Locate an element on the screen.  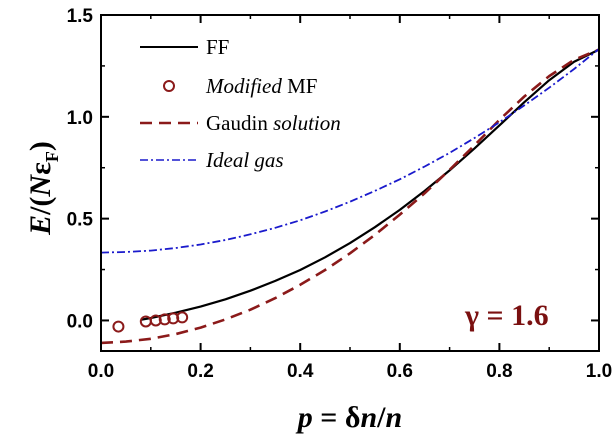
legend-mf-label: Modified MF is located at coordinates (261, 86).